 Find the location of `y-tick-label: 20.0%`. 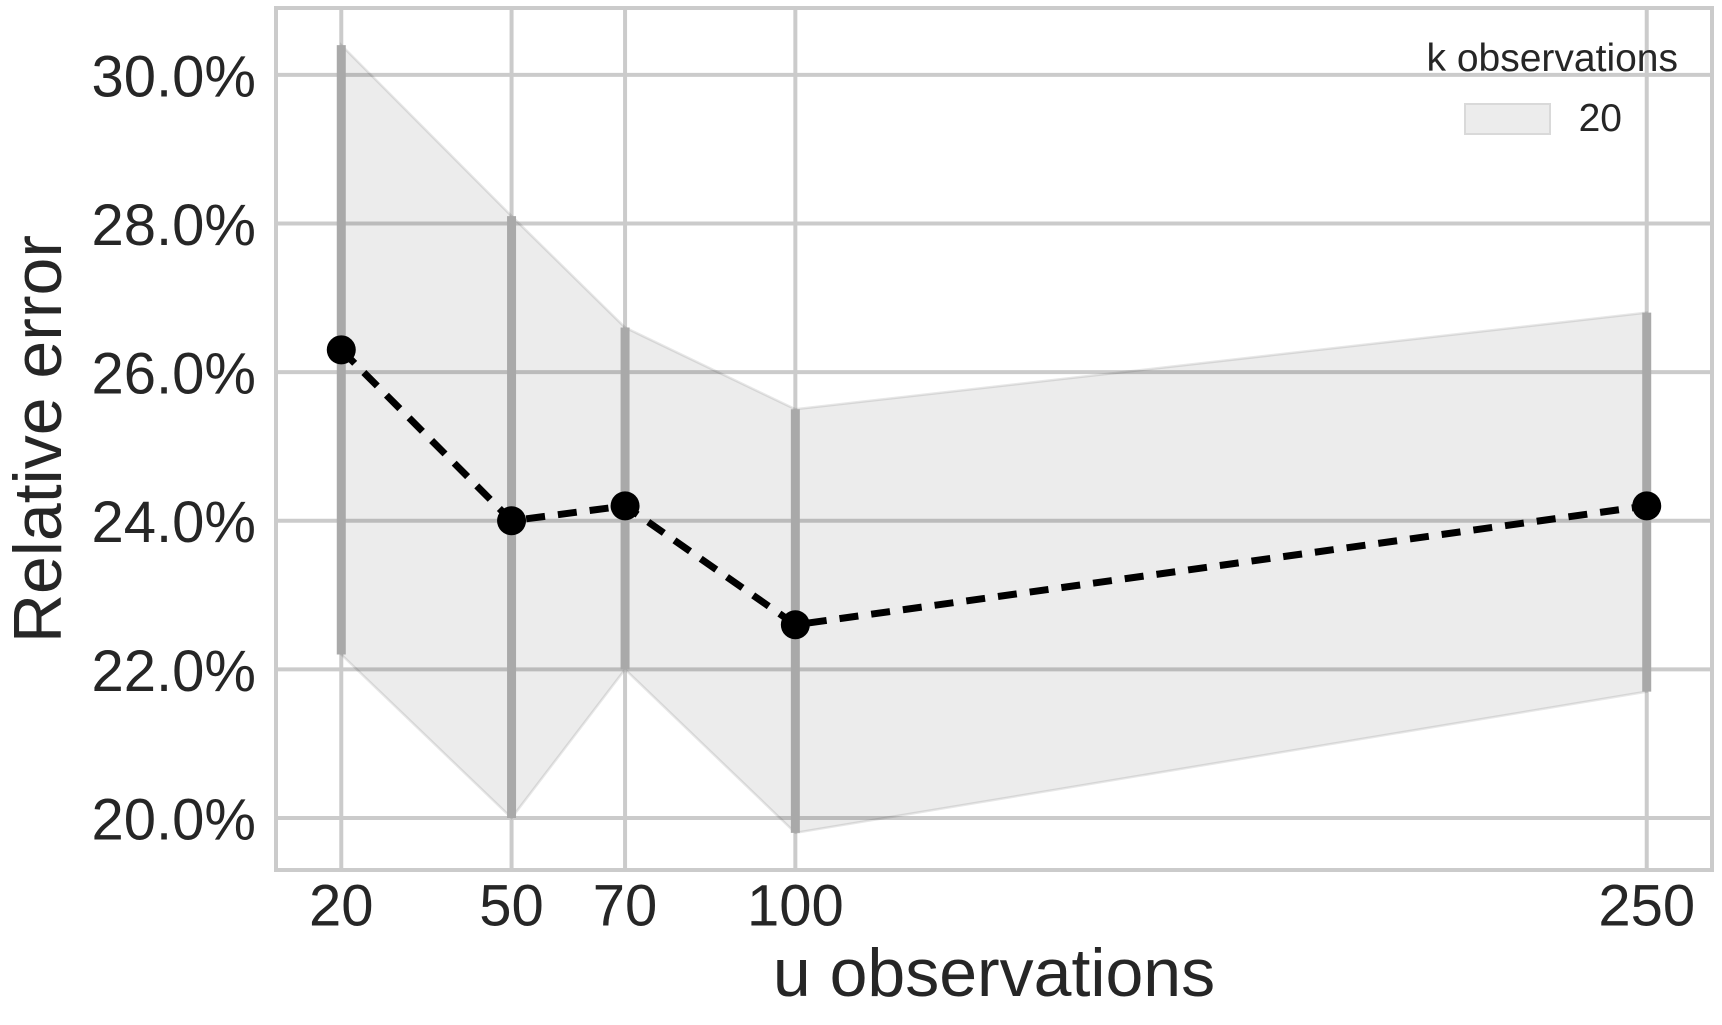

y-tick-label: 20.0% is located at coordinates (174, 819).